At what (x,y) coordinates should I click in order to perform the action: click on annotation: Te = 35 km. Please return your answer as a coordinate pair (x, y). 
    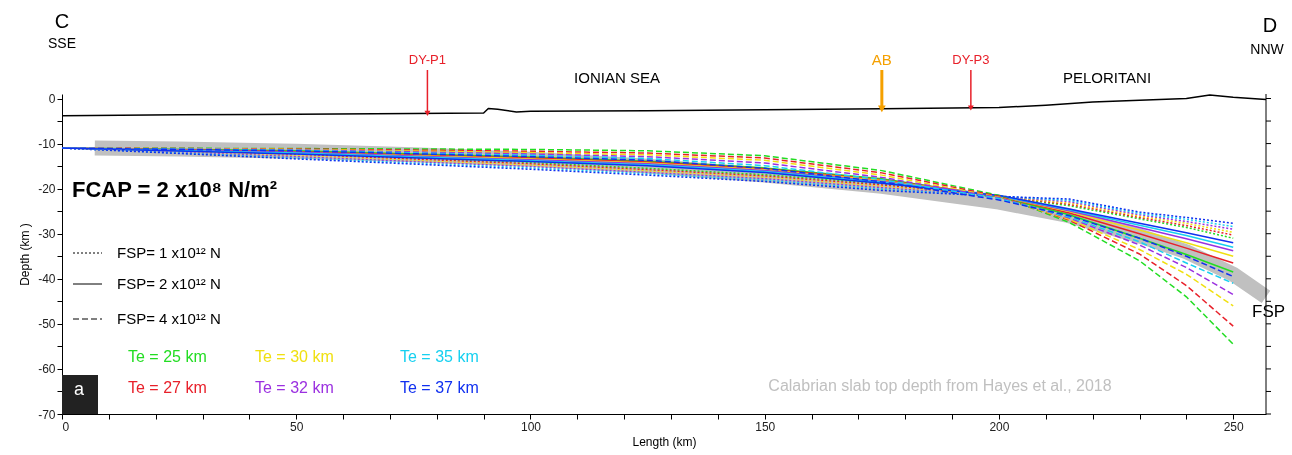
    Looking at the image, I should click on (439, 356).